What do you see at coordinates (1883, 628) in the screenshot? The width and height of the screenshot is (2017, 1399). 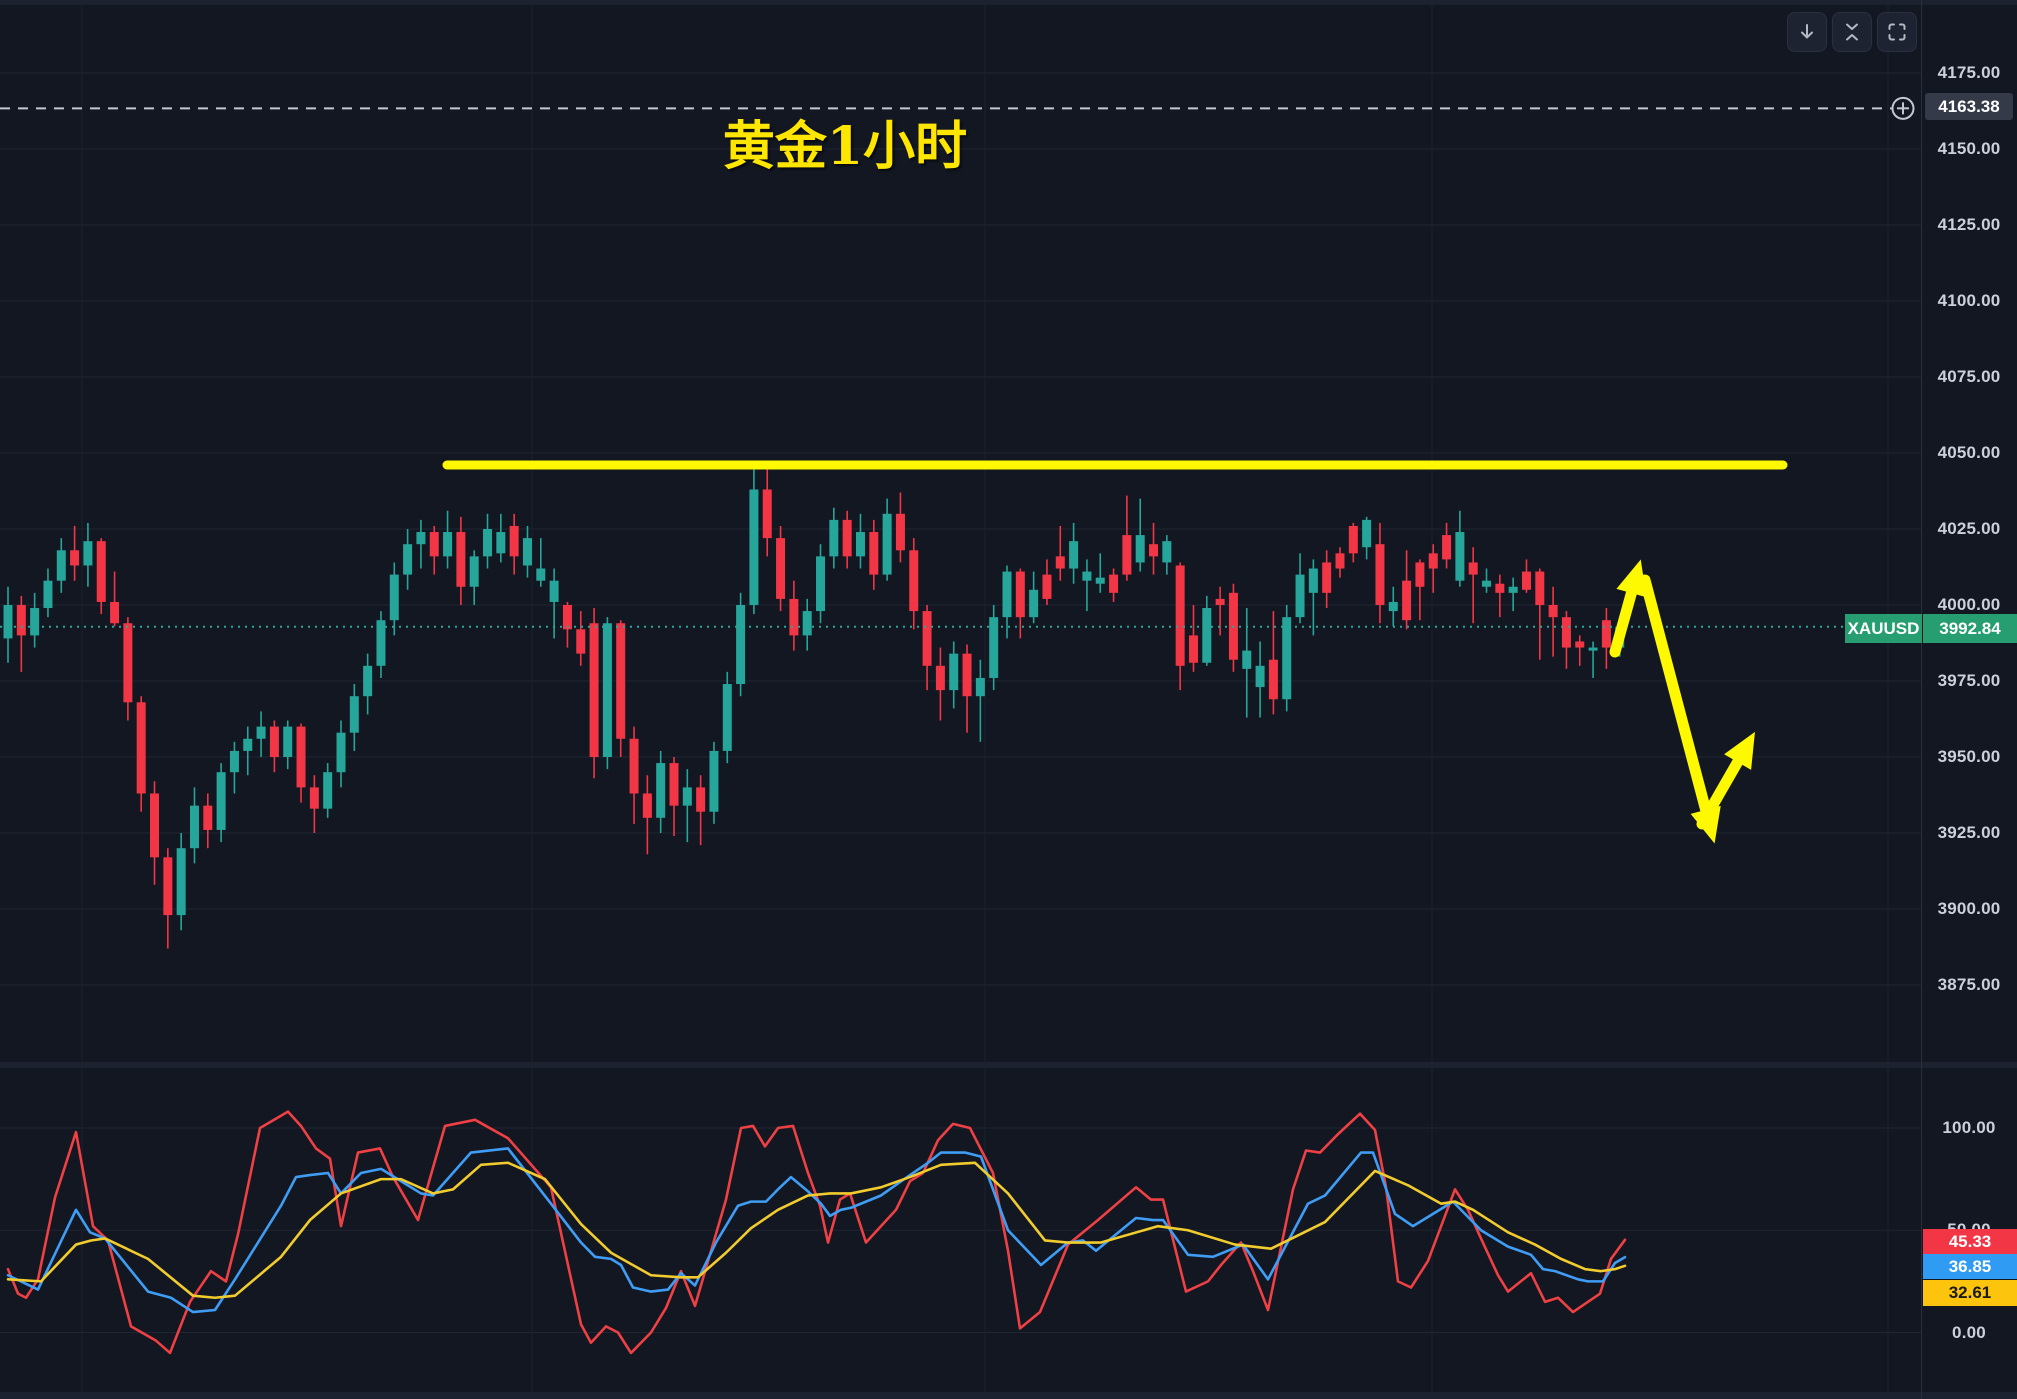 I see `symbol-label: XAUUSD` at bounding box center [1883, 628].